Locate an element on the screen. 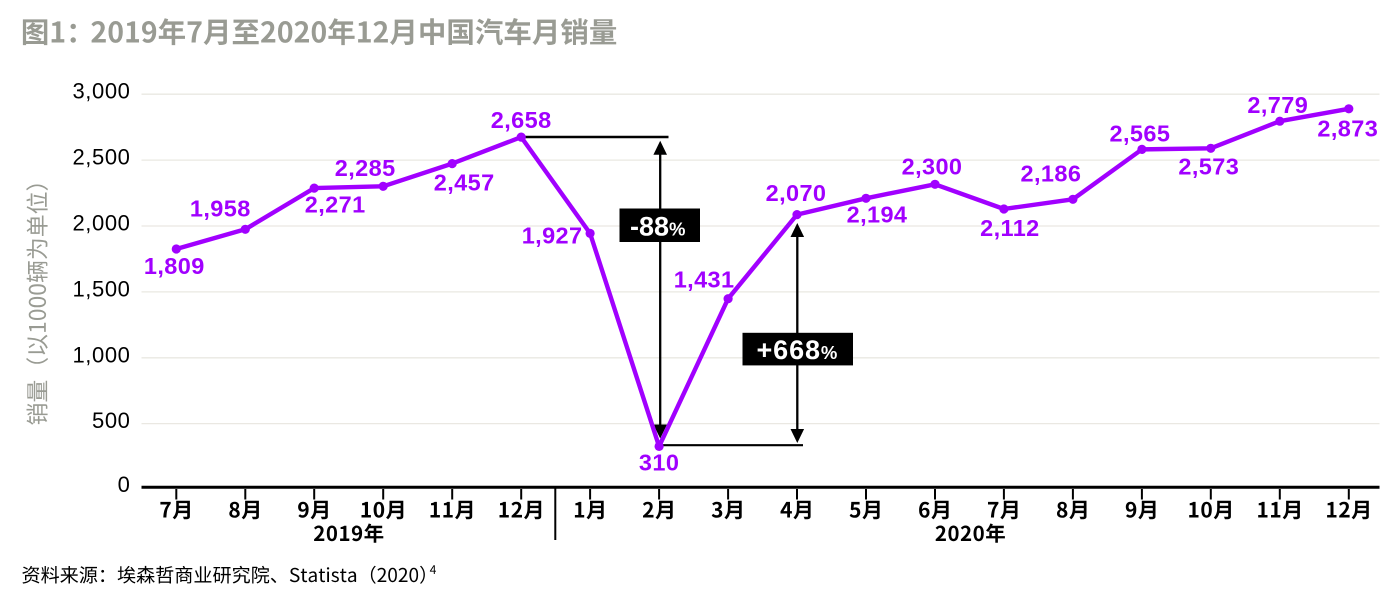 Image resolution: width=1387 pixels, height=590 pixels. svg-text: 310 is located at coordinates (659, 462).